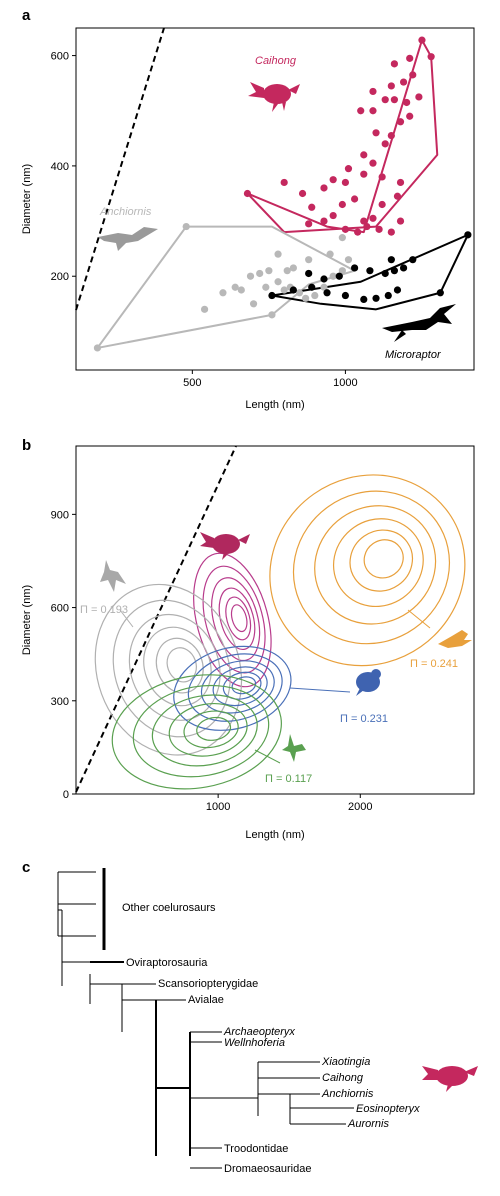  I want to click on green-n-label: Π = 0.117, so click(288, 779).